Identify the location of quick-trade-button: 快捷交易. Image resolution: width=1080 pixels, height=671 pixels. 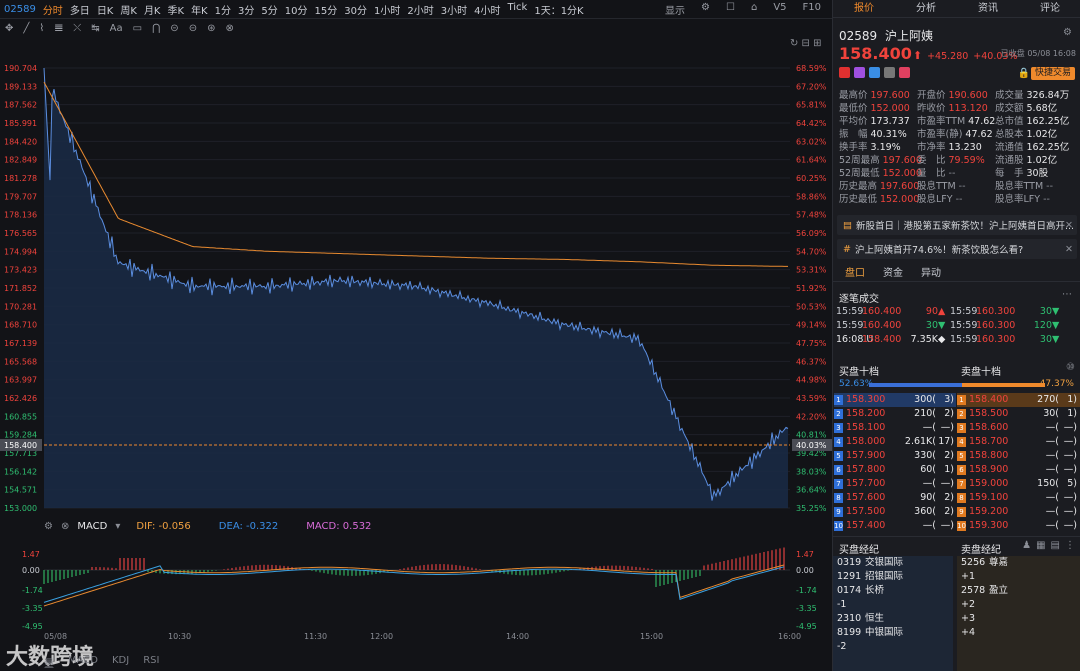
(1052, 73).